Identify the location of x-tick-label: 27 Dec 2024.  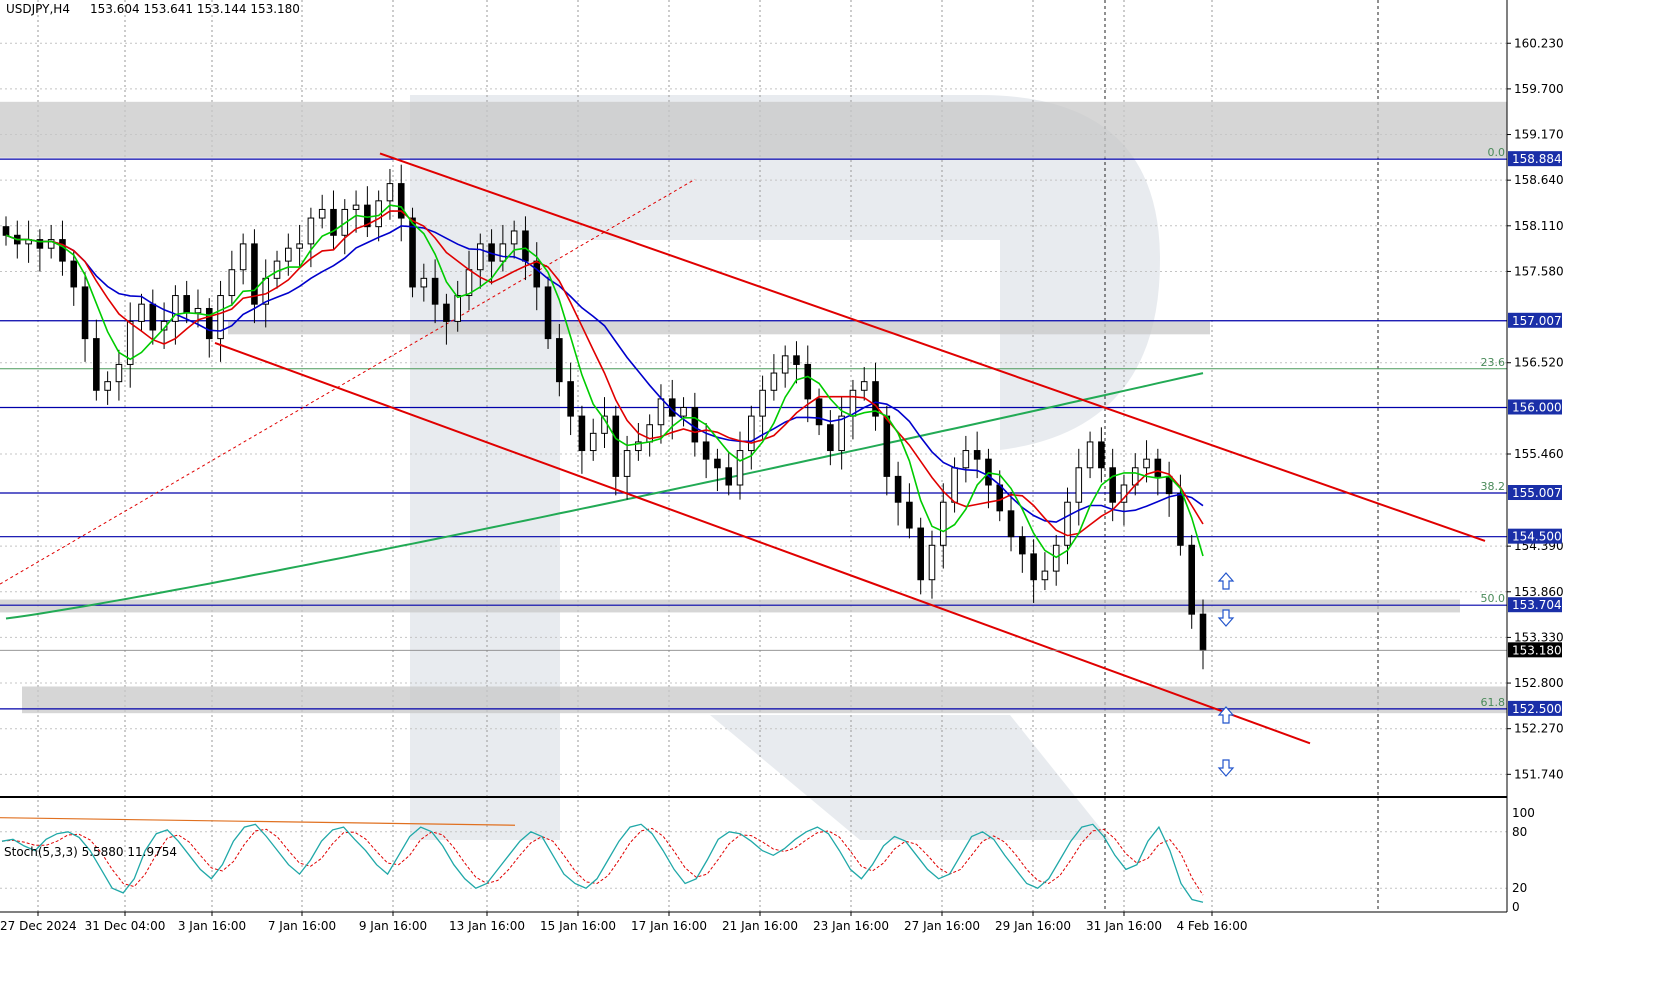
(38, 926).